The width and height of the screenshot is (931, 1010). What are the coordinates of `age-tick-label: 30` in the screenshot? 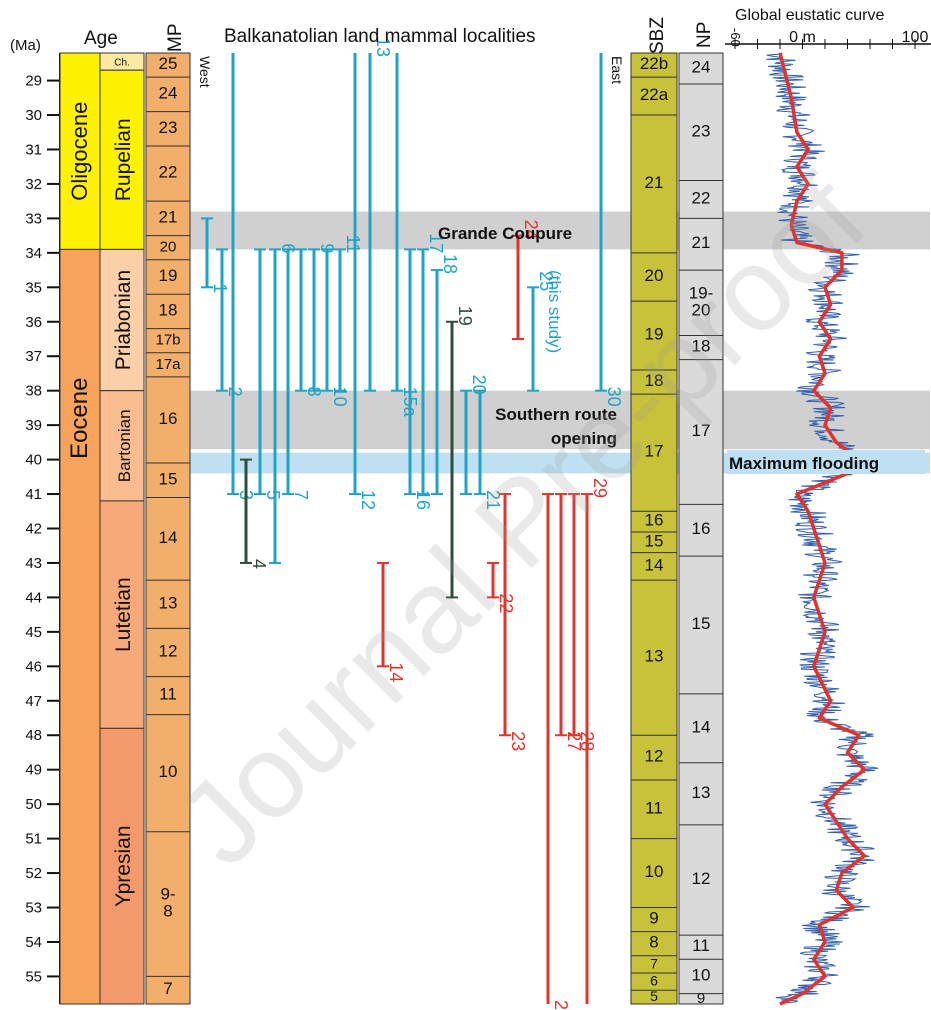 It's located at (33, 115).